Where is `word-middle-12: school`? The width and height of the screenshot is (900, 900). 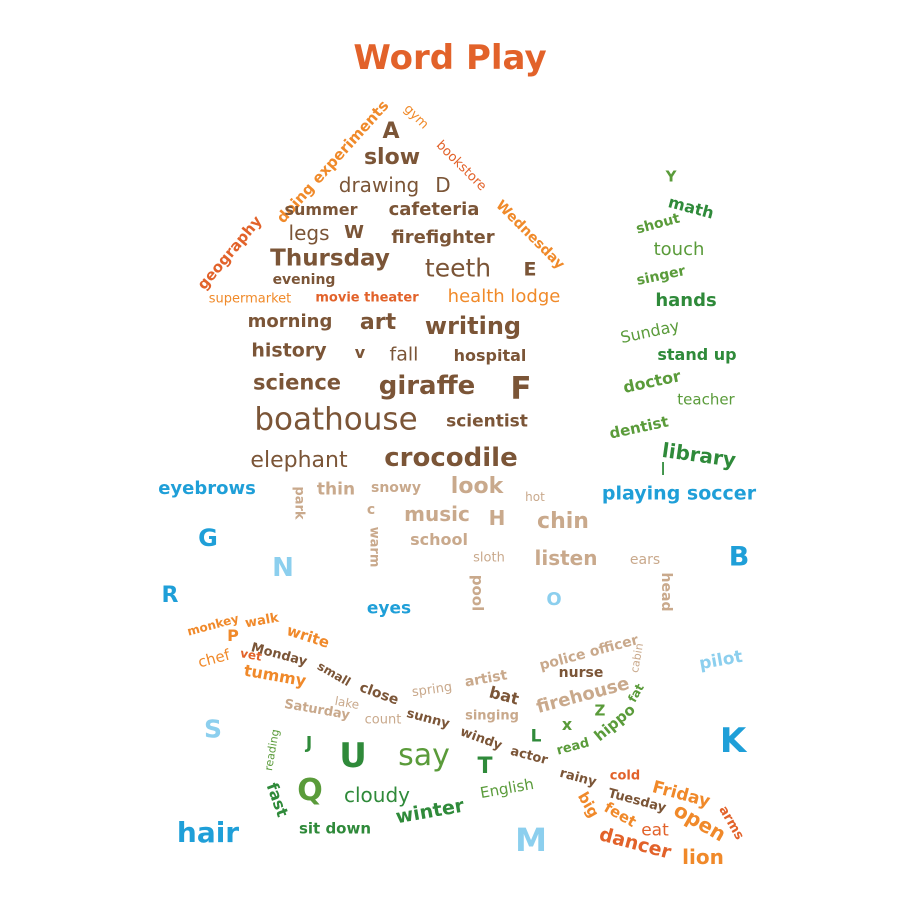 word-middle-12: school is located at coordinates (439, 539).